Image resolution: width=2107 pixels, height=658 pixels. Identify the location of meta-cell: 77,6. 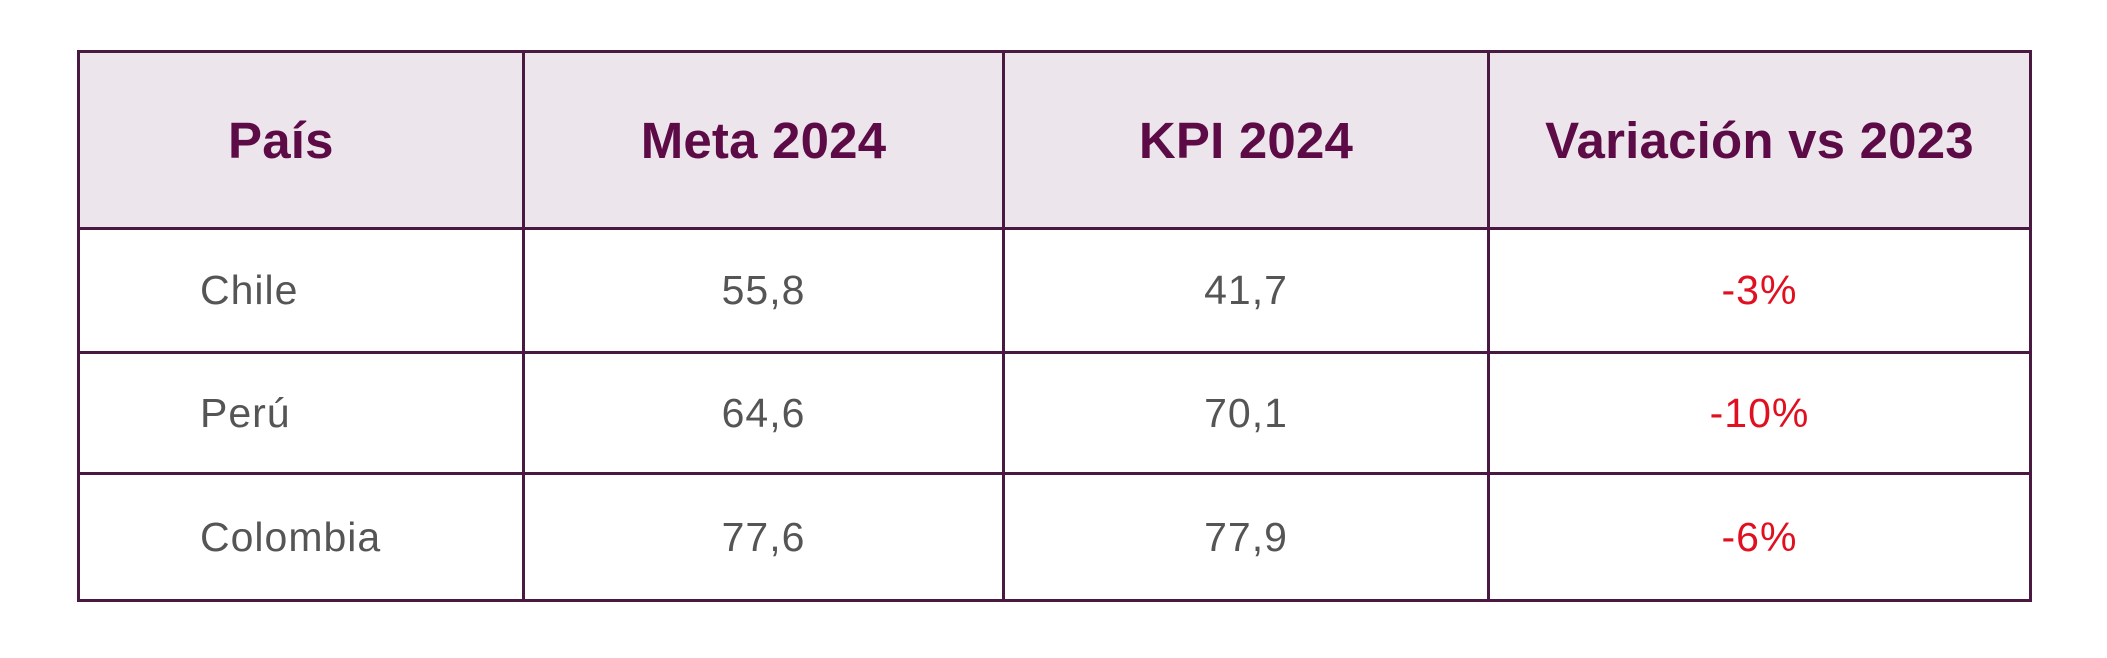
(763, 537).